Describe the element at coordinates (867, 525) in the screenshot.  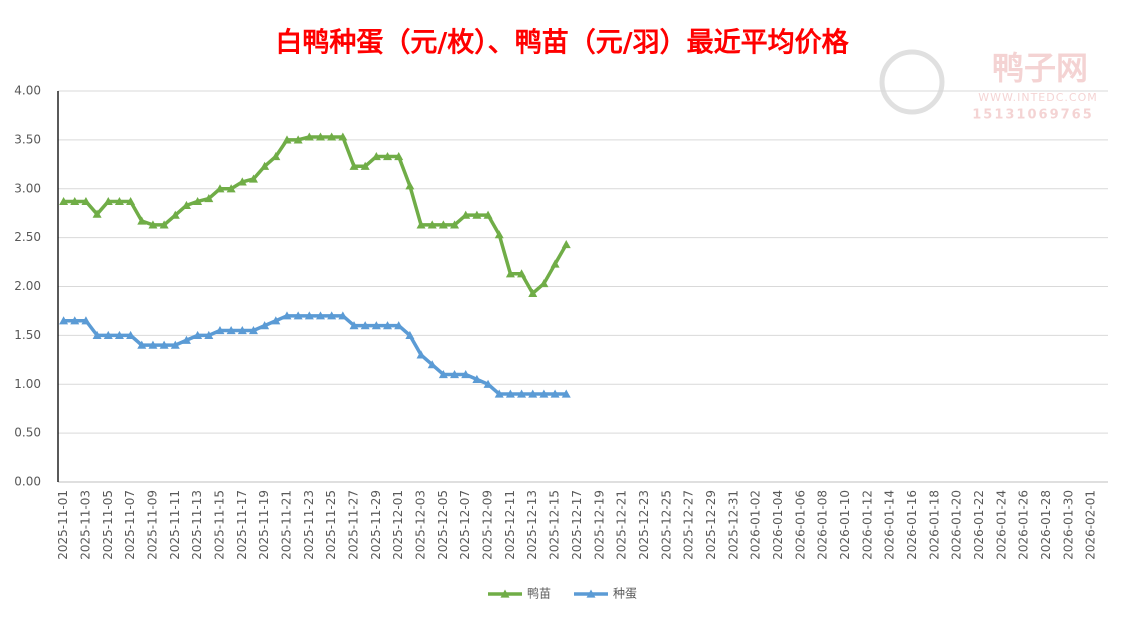
I see `x-tick-label: 2026-01-12` at that location.